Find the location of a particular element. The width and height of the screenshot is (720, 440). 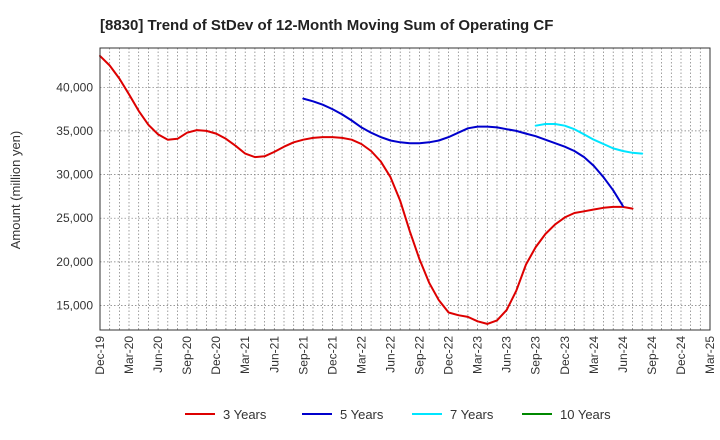

x-tick-label: Dec-21 is located at coordinates (332, 355).